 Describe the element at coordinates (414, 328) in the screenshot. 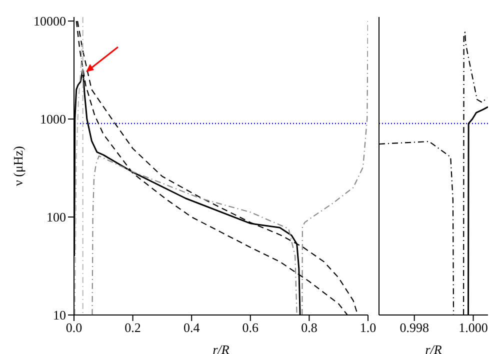

I see `x-tick-label: 0.998` at that location.